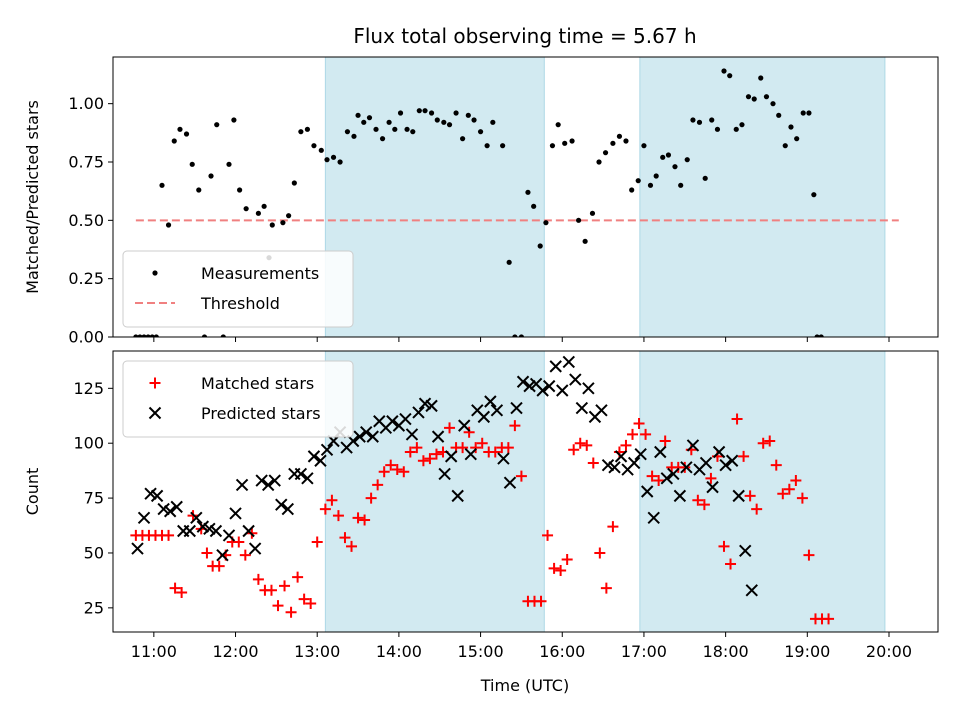 Image resolution: width=960 pixels, height=720 pixels. I want to click on x-tick-label: 20:00, so click(889, 651).